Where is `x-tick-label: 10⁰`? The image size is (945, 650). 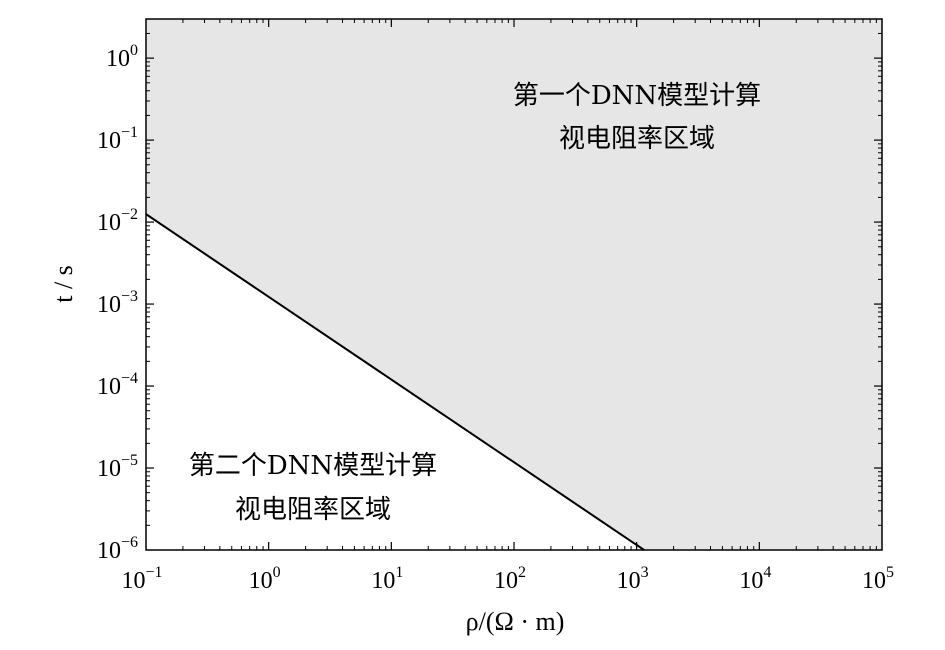
x-tick-label: 10⁰ is located at coordinates (265, 579).